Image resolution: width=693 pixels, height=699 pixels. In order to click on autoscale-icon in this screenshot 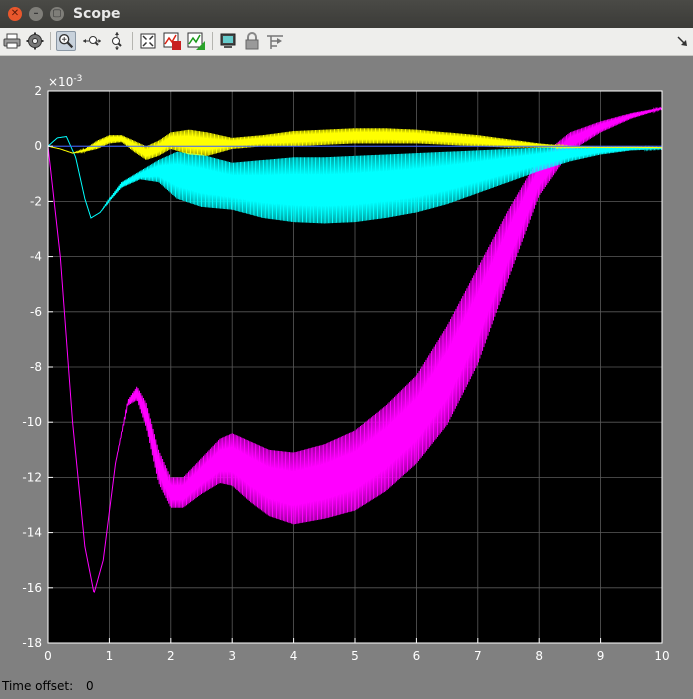, I will do `click(148, 41)`.